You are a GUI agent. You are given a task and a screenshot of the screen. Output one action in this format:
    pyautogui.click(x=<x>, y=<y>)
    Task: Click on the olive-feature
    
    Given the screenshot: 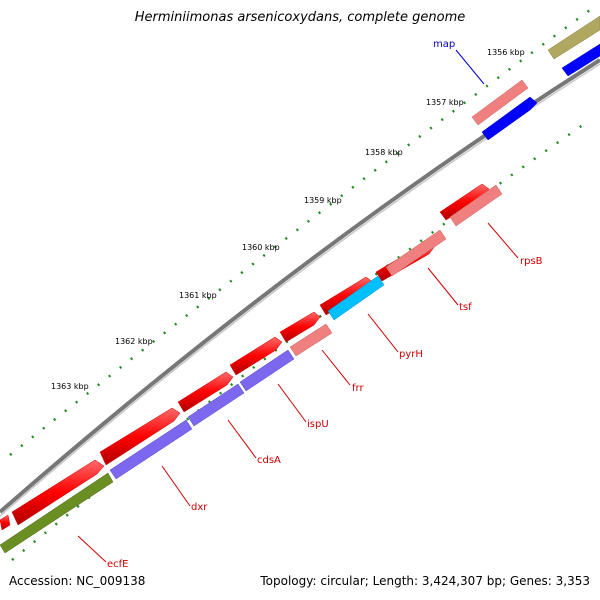 What is the action you would take?
    pyautogui.click(x=573, y=37)
    